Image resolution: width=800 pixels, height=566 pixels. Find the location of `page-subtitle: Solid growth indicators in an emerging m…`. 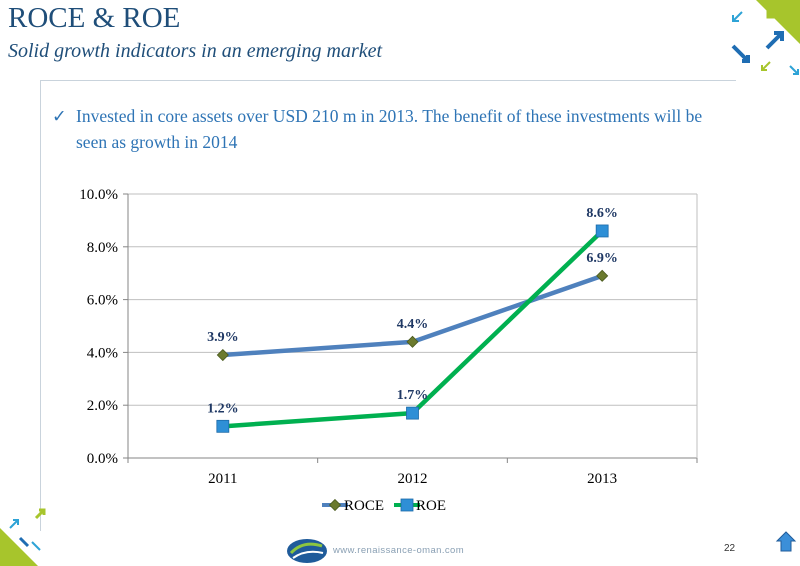

page-subtitle: Solid growth indicators in an emerging m… is located at coordinates (195, 51).